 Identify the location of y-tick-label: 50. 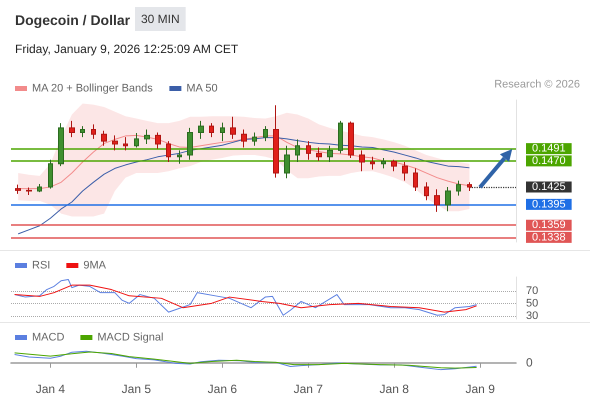
(532, 303).